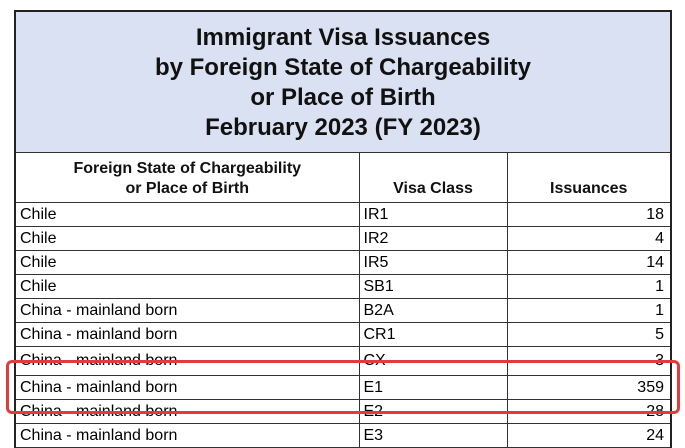 The height and width of the screenshot is (448, 685). What do you see at coordinates (433, 262) in the screenshot?
I see `cell-visa-class: IR5` at bounding box center [433, 262].